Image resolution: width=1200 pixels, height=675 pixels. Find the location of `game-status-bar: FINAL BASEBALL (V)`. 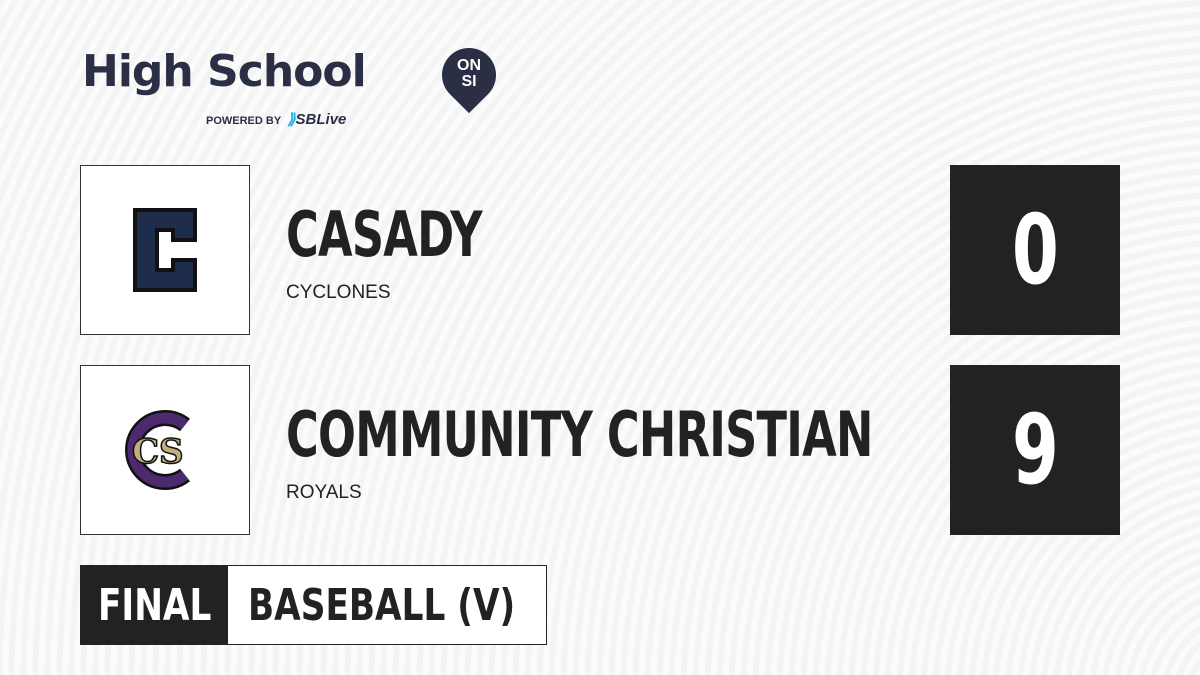

game-status-bar: FINAL BASEBALL (V) is located at coordinates (313, 605).